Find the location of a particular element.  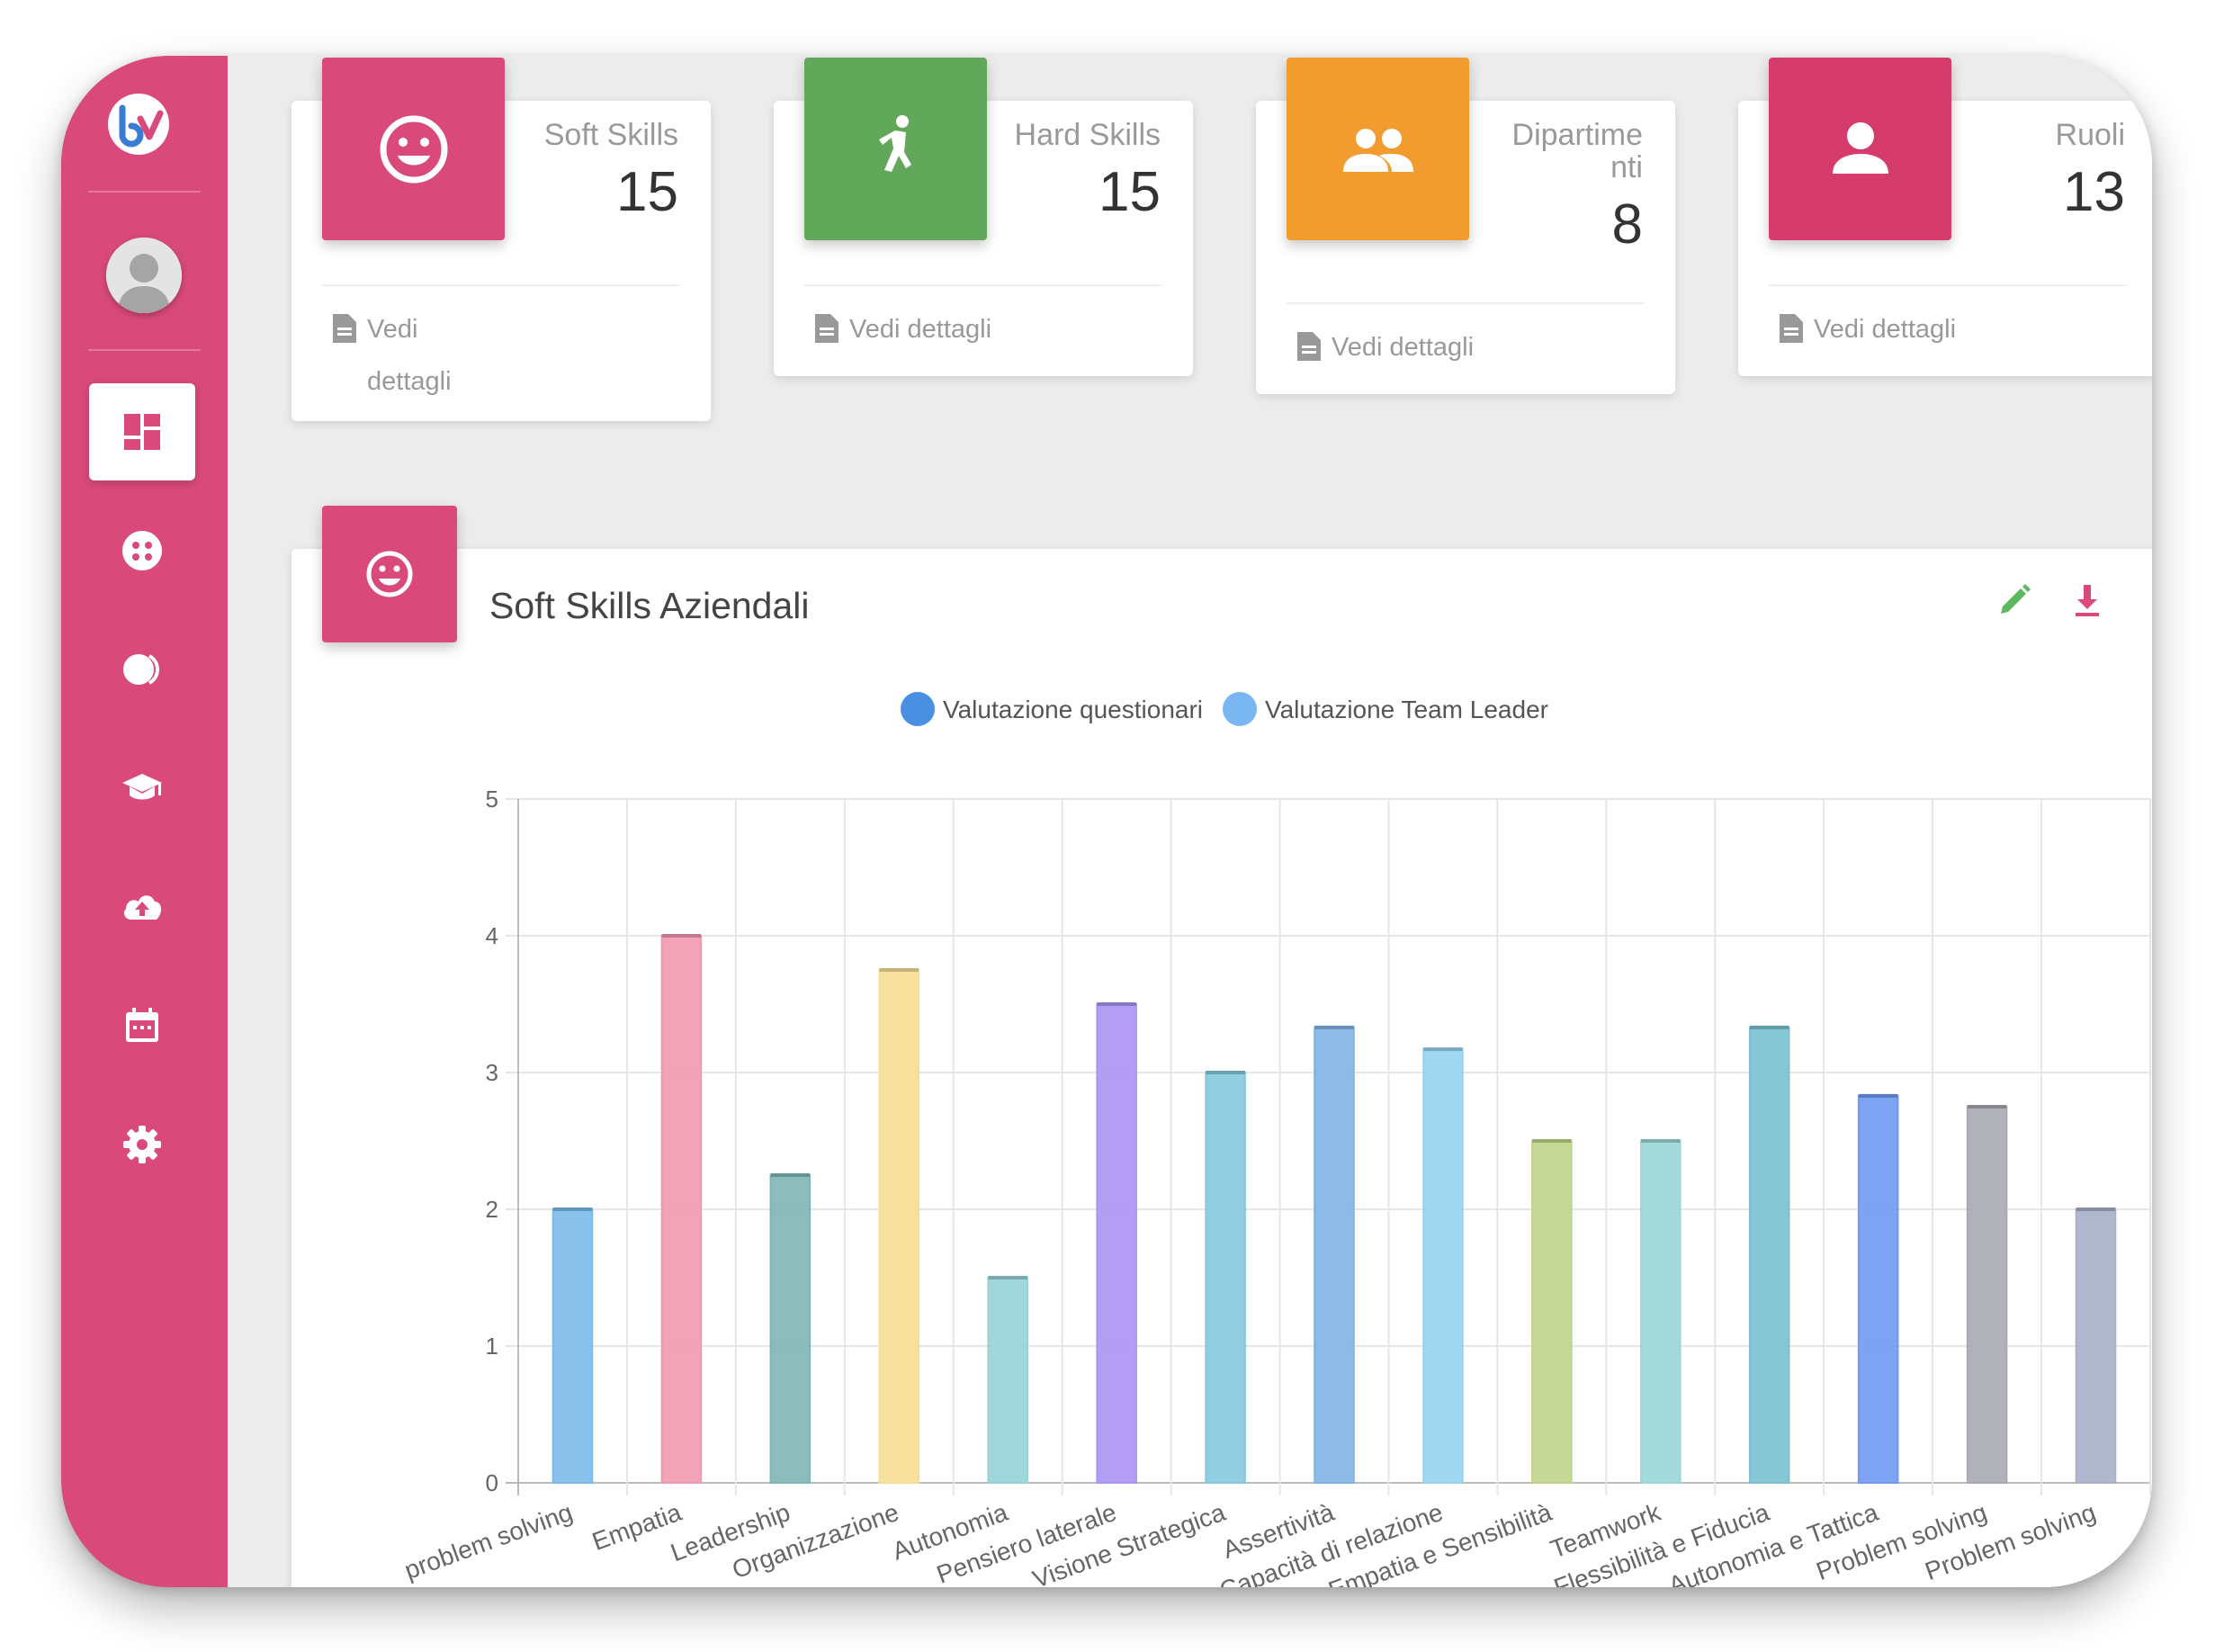

x-tick-label: problem solving is located at coordinates (488, 1541).